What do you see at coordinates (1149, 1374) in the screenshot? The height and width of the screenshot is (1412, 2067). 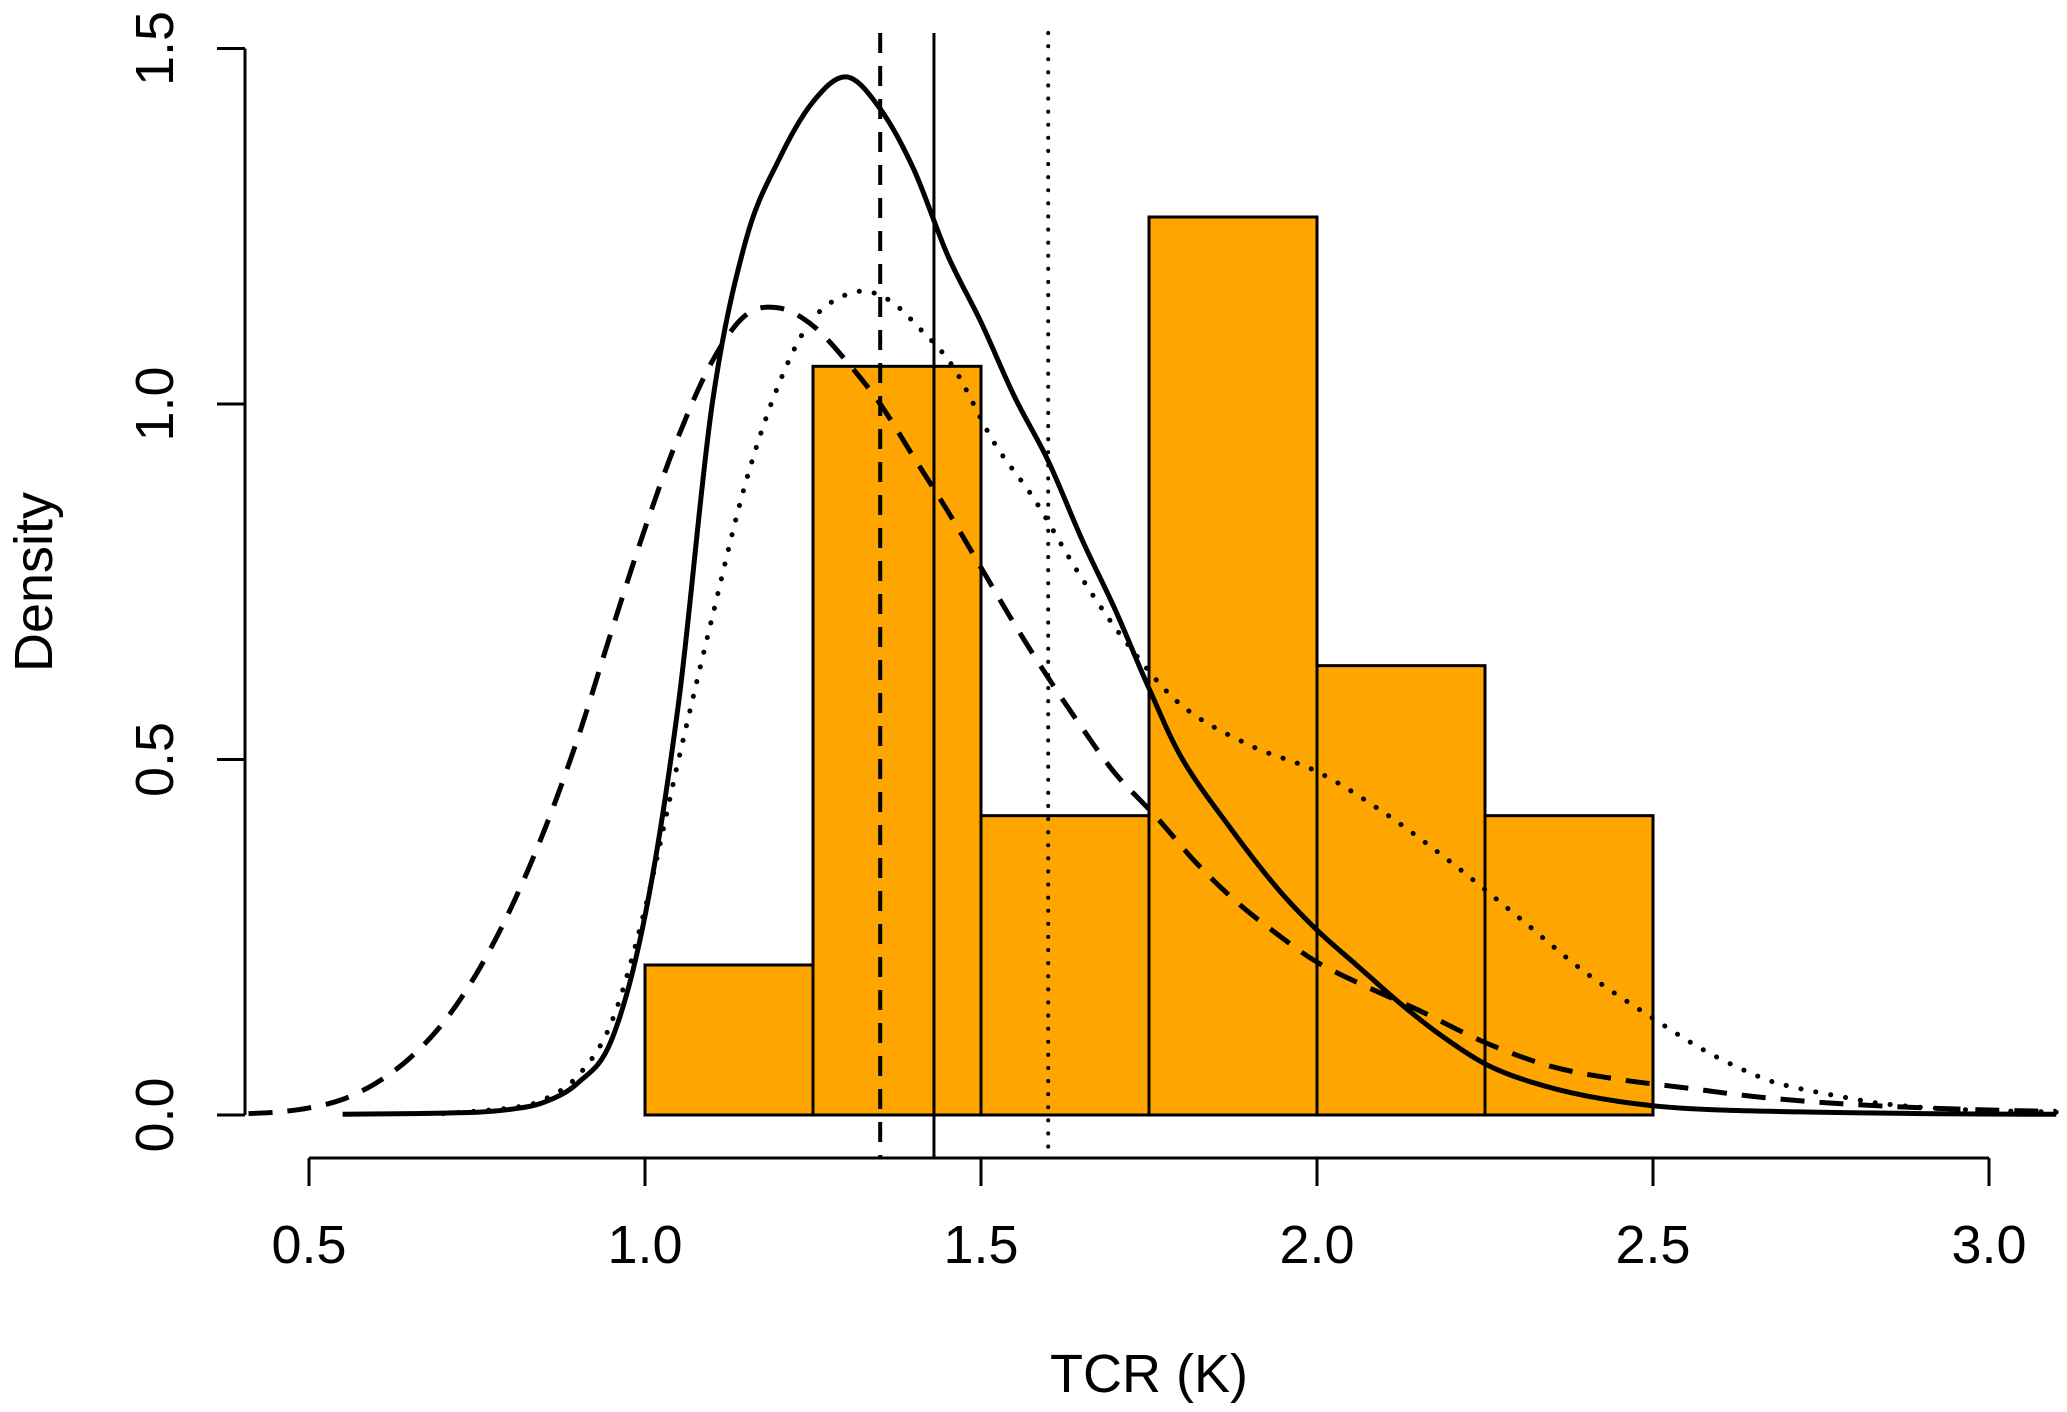 I see `x-axis-title: TCR (K)` at bounding box center [1149, 1374].